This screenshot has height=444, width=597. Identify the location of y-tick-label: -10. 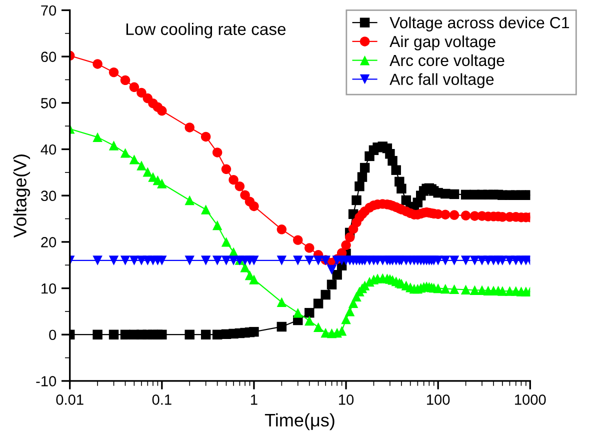
(46, 381).